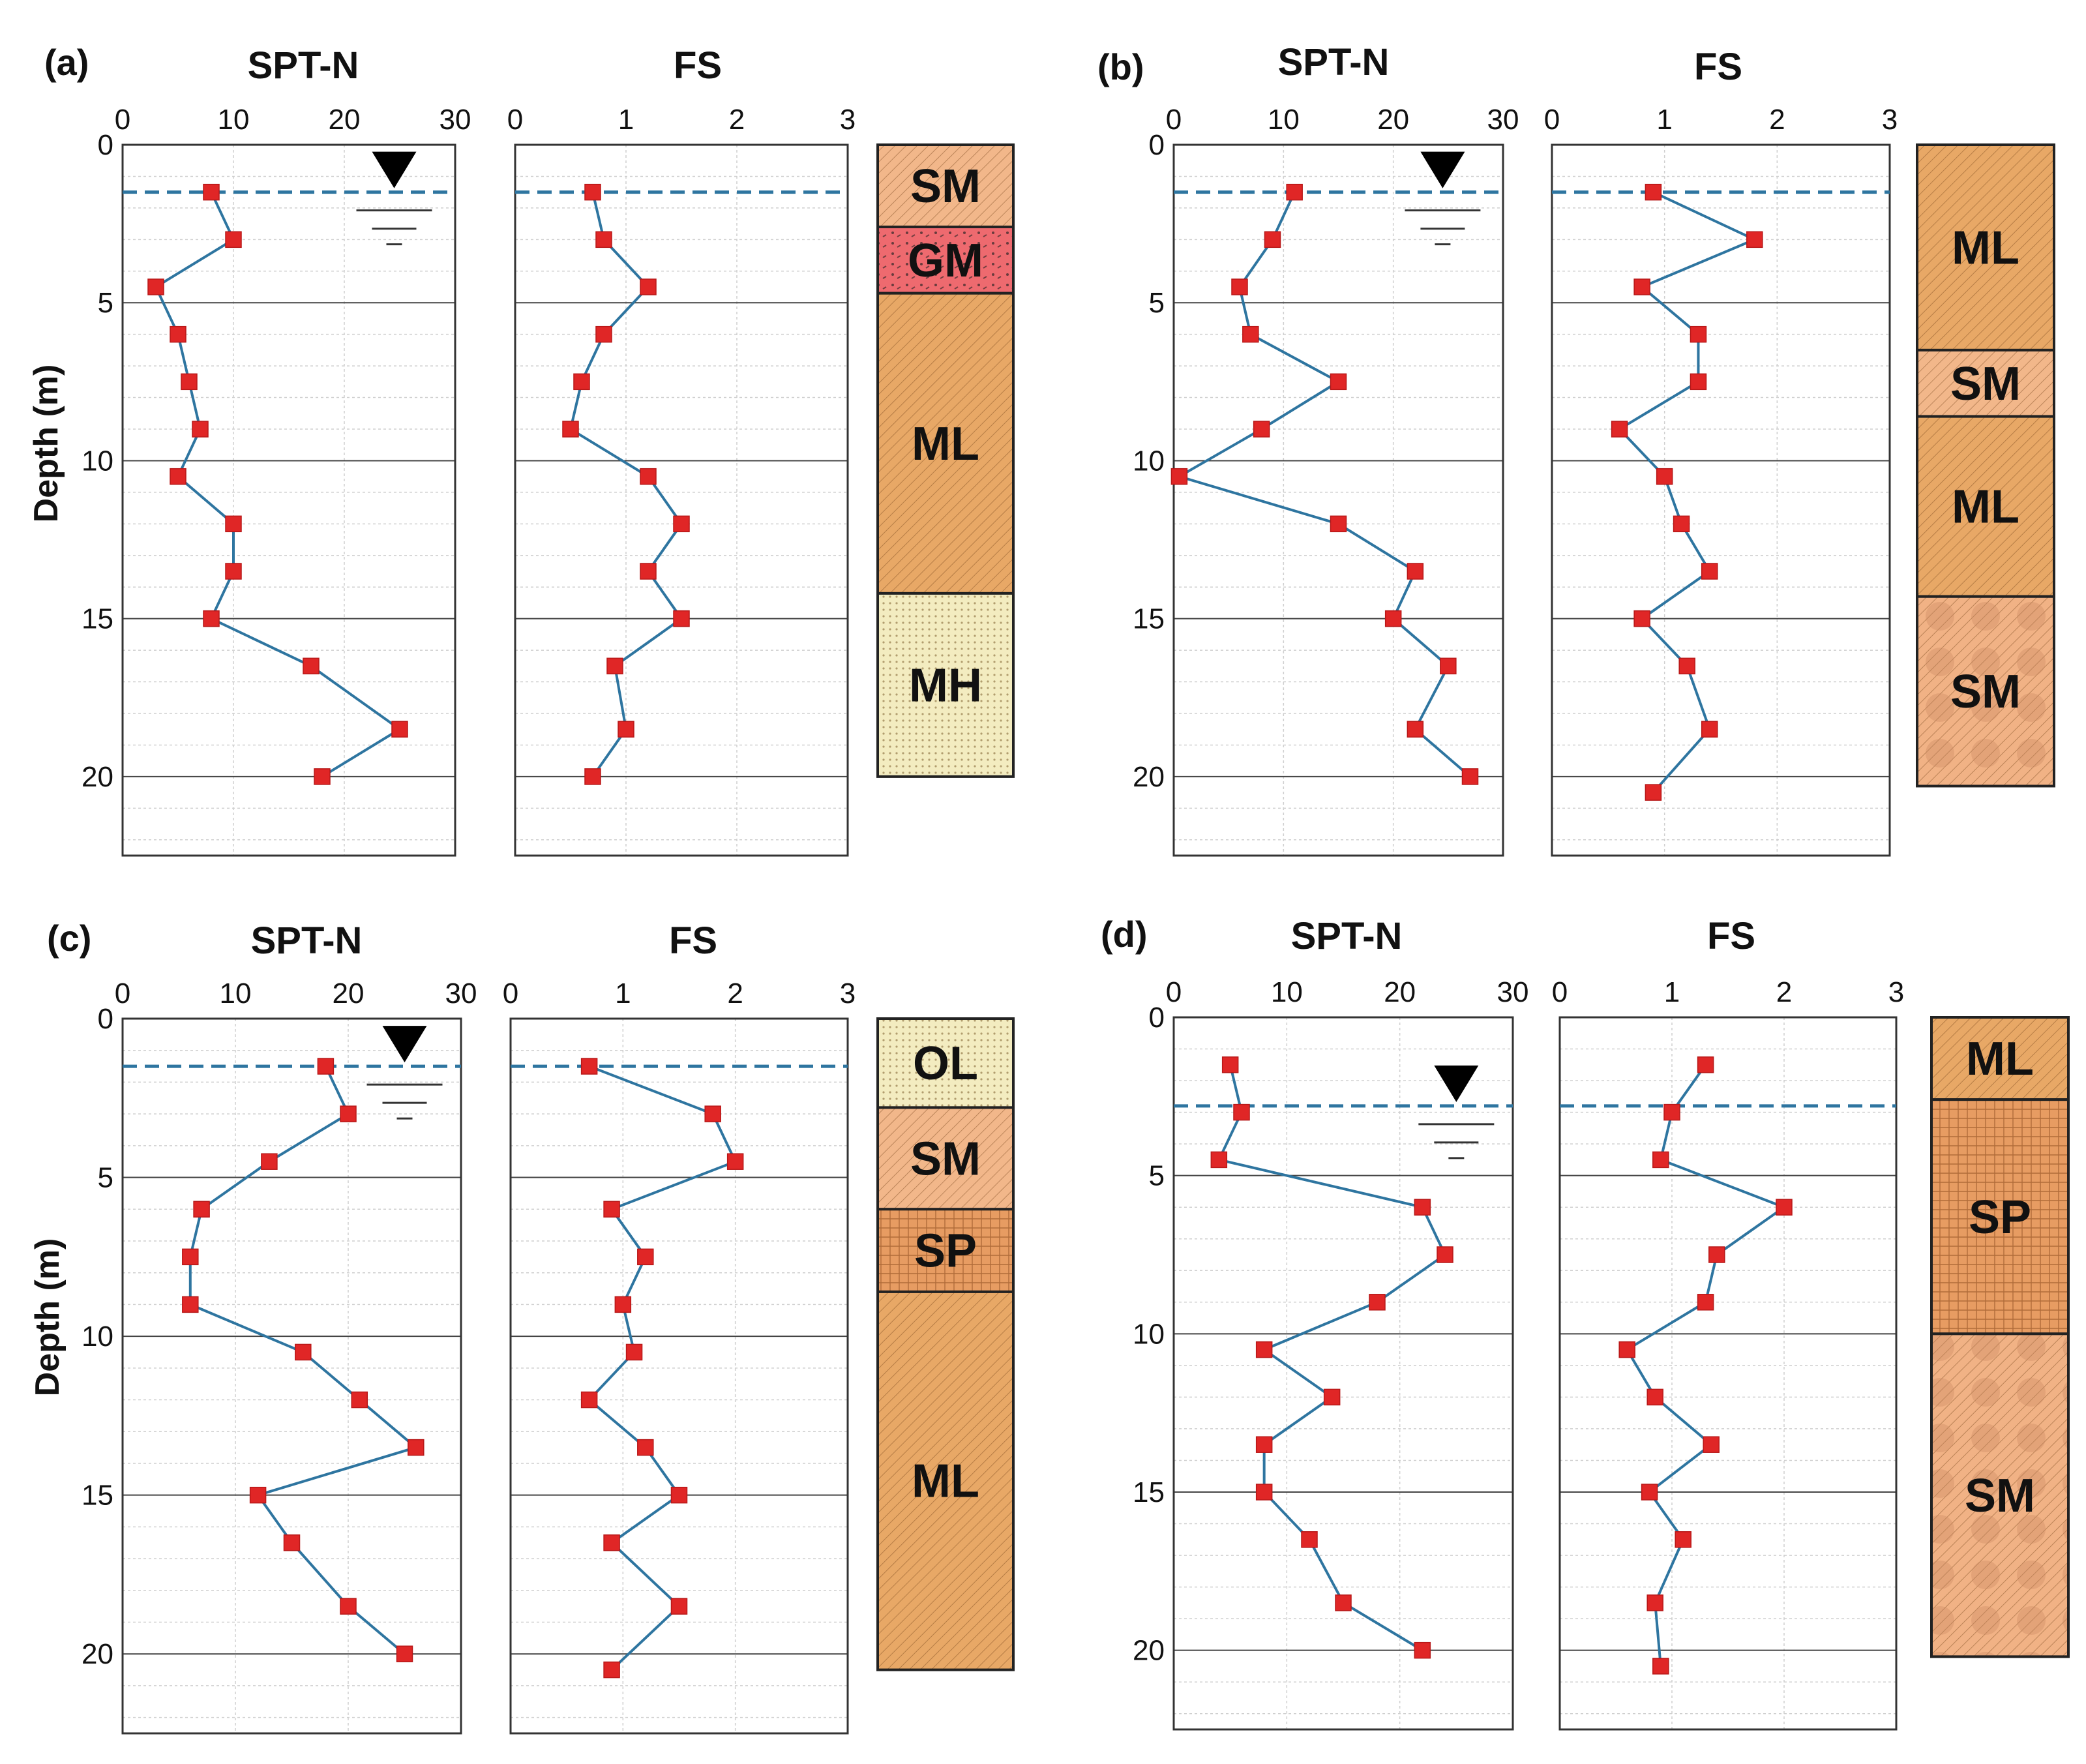 The height and width of the screenshot is (1764, 2086). What do you see at coordinates (304, 65) in the screenshot?
I see `spt-title: SPT-N` at bounding box center [304, 65].